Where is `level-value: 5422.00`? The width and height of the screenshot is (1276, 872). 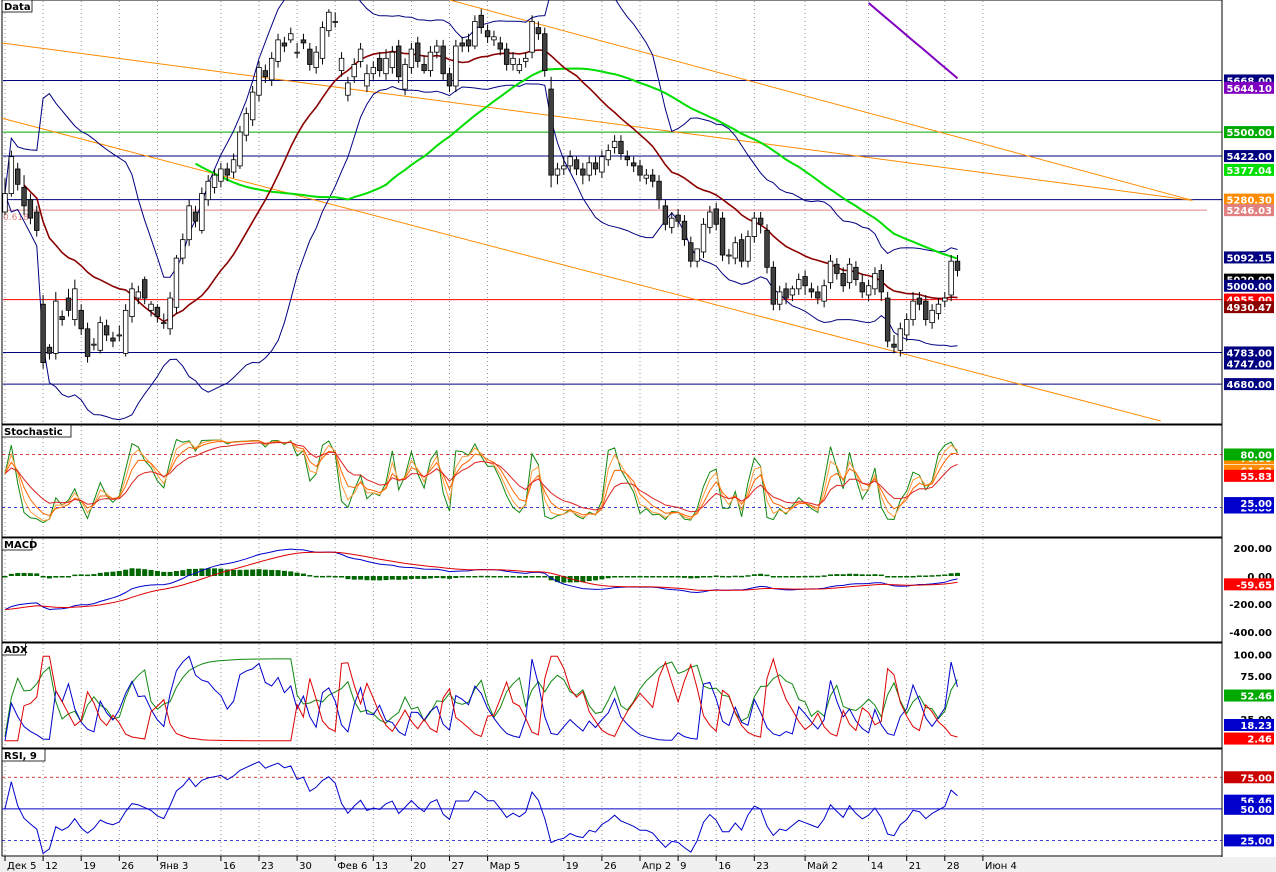
level-value: 5422.00 is located at coordinates (1249, 157).